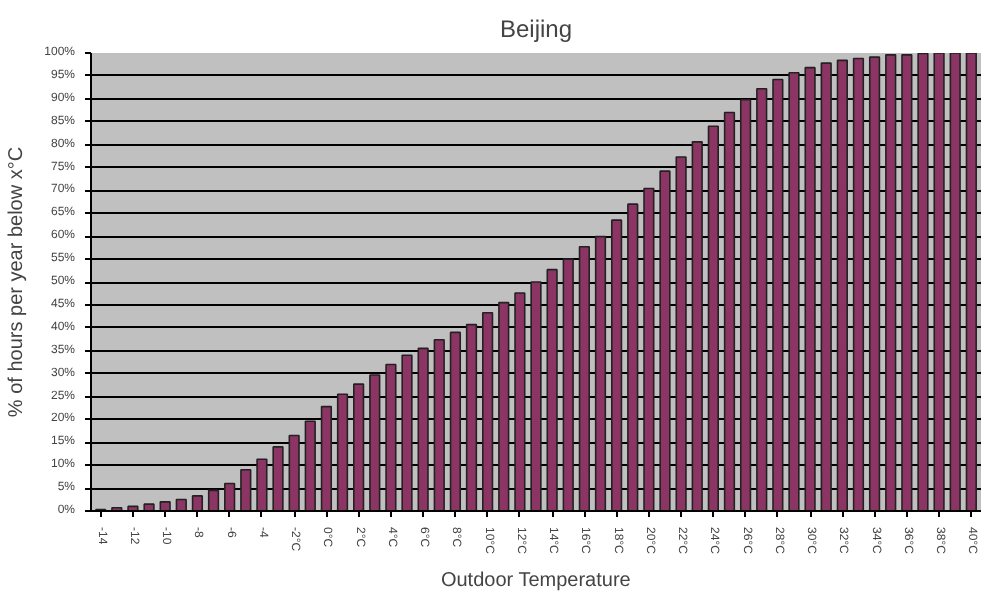 The width and height of the screenshot is (1000, 596). Describe the element at coordinates (17, 282) in the screenshot. I see `y-axis-title: % of hours per year below x°C` at that location.